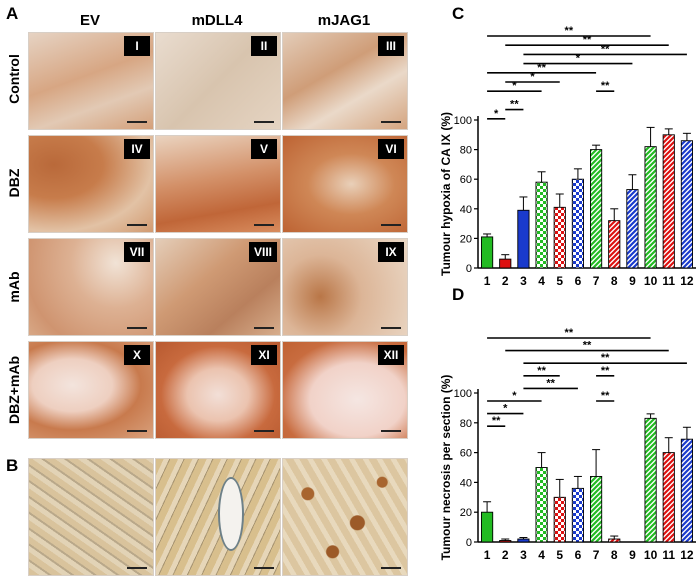 This screenshot has width=700, height=579. What do you see at coordinates (458, 294) in the screenshot?
I see `panel-letter-d: D` at bounding box center [458, 294].